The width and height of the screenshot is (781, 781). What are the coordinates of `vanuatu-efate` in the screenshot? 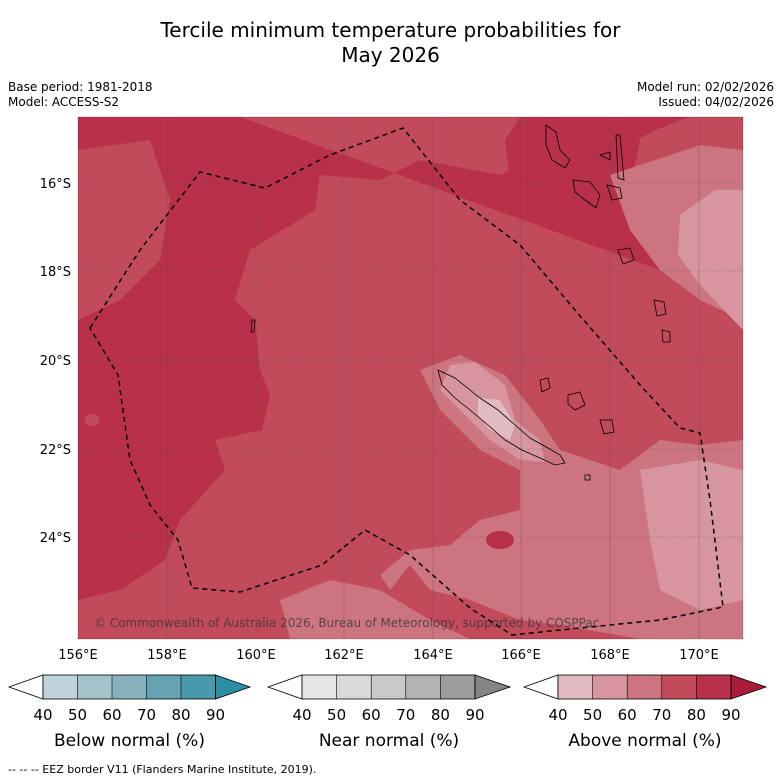 It's located at (626, 256).